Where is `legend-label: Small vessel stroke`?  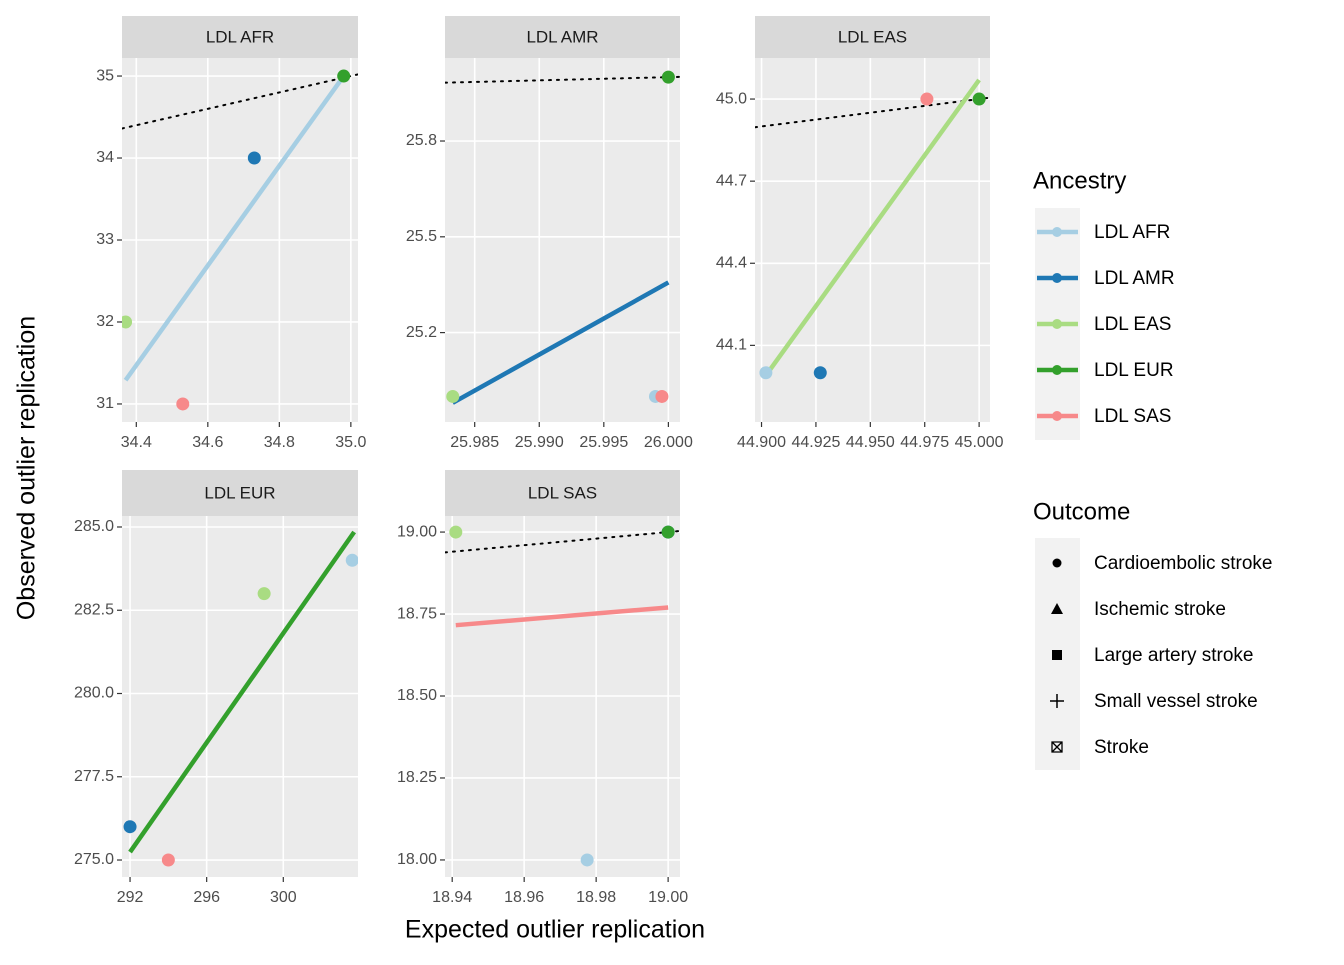
legend-label: Small vessel stroke is located at coordinates (1176, 701).